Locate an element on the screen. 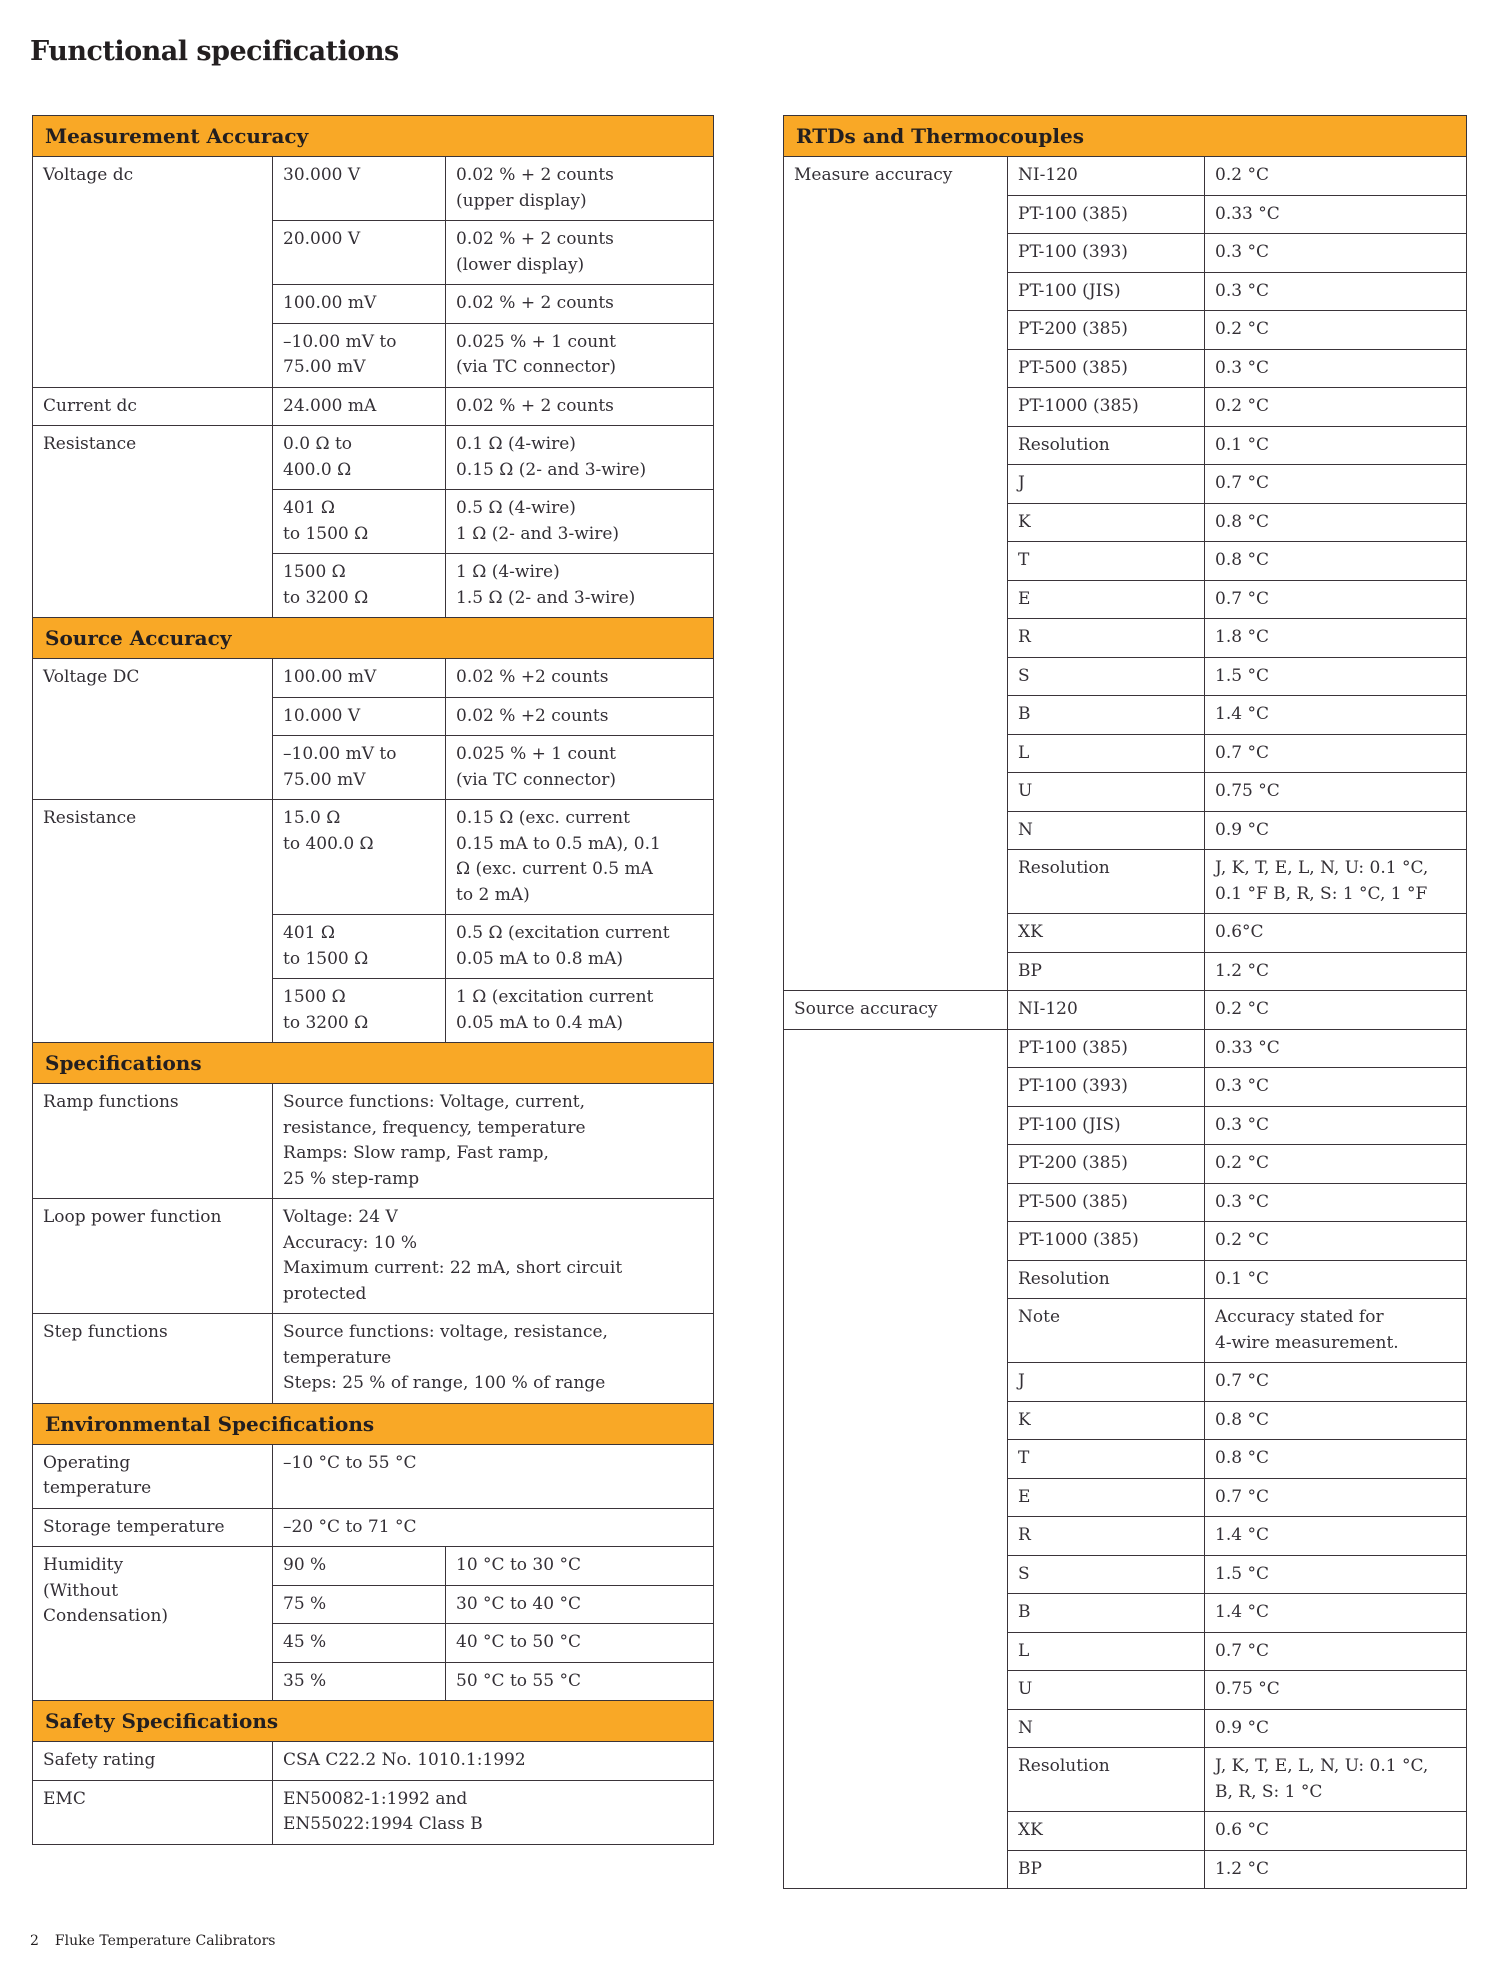 The image size is (1506, 1977). value-cell: 0.8 °C is located at coordinates (1335, 561).